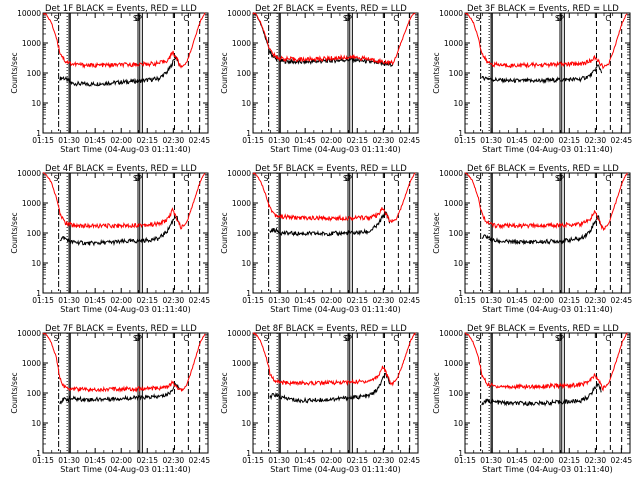 The width and height of the screenshot is (640, 480). Describe the element at coordinates (543, 169) in the screenshot. I see `plot-title: Det 6F BLACK = Events, RED = LLD` at that location.